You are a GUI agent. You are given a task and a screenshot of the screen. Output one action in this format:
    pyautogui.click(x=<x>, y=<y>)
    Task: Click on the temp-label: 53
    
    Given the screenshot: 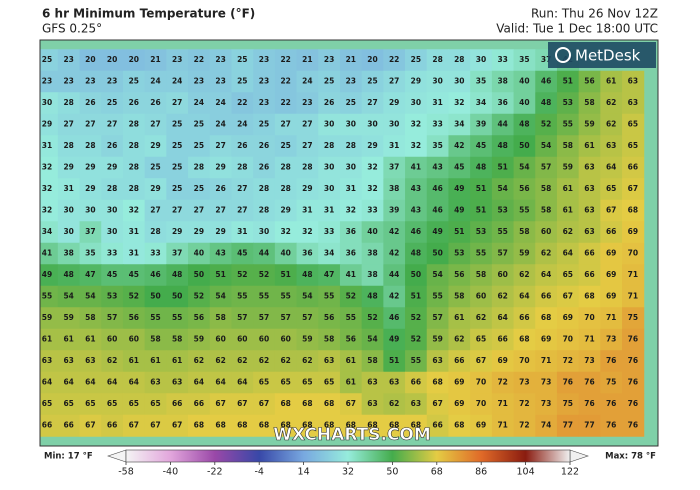 What is the action you would take?
    pyautogui.click(x=502, y=210)
    